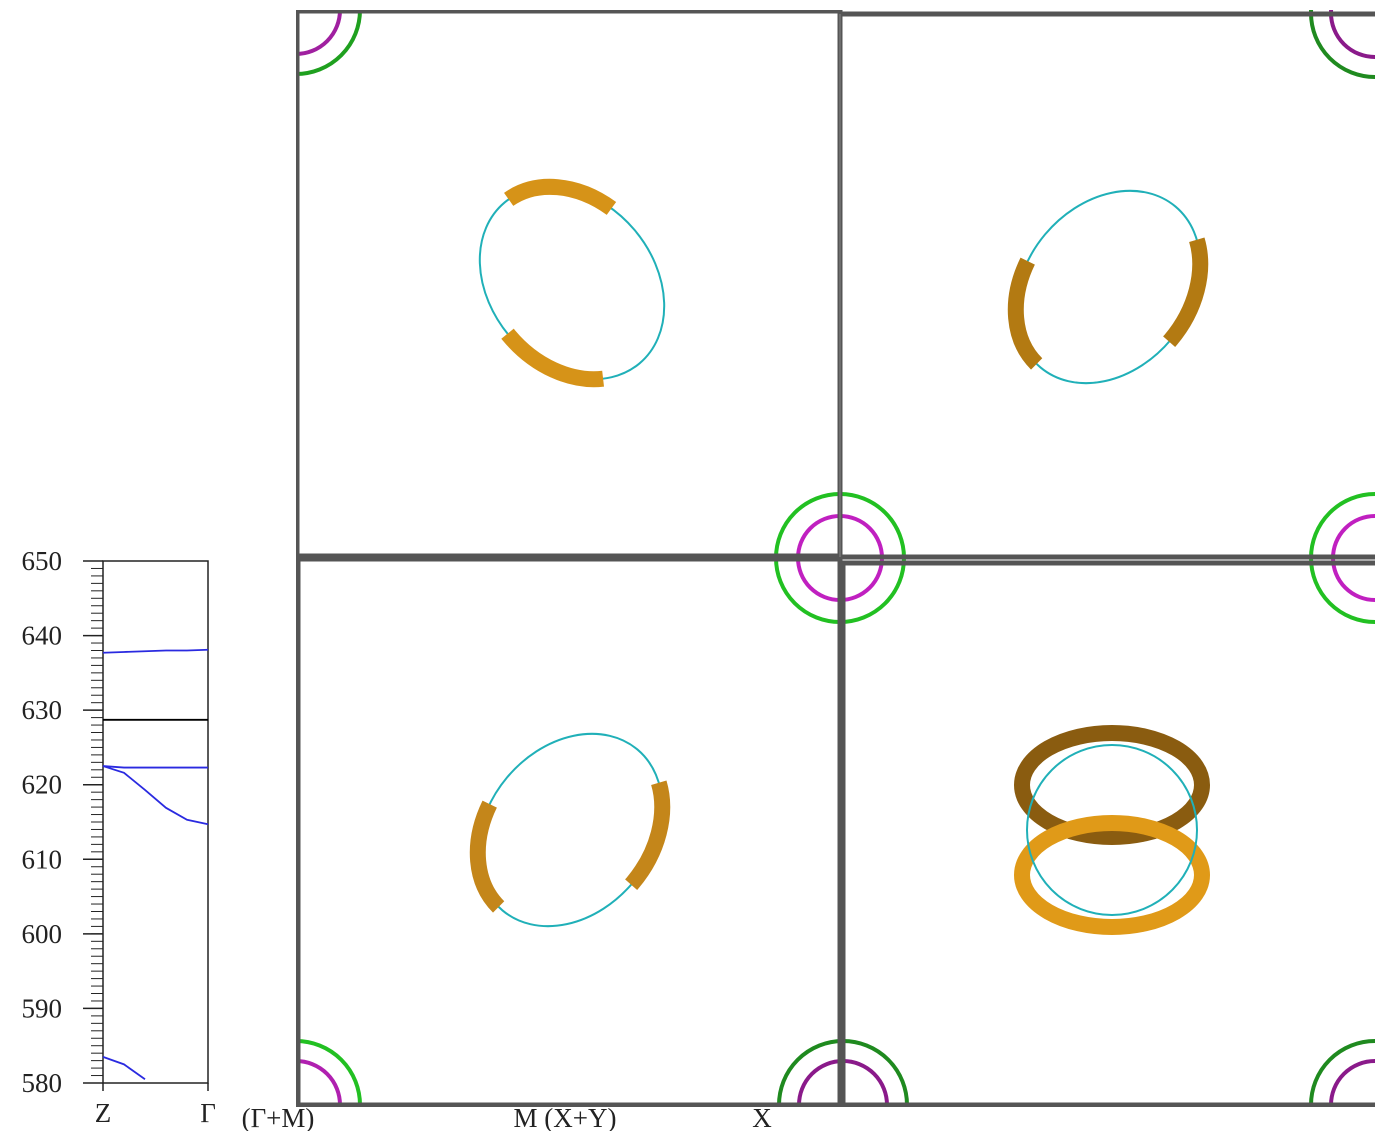  What do you see at coordinates (42, 859) in the screenshot?
I see `y-tick-label: 610` at bounding box center [42, 859].